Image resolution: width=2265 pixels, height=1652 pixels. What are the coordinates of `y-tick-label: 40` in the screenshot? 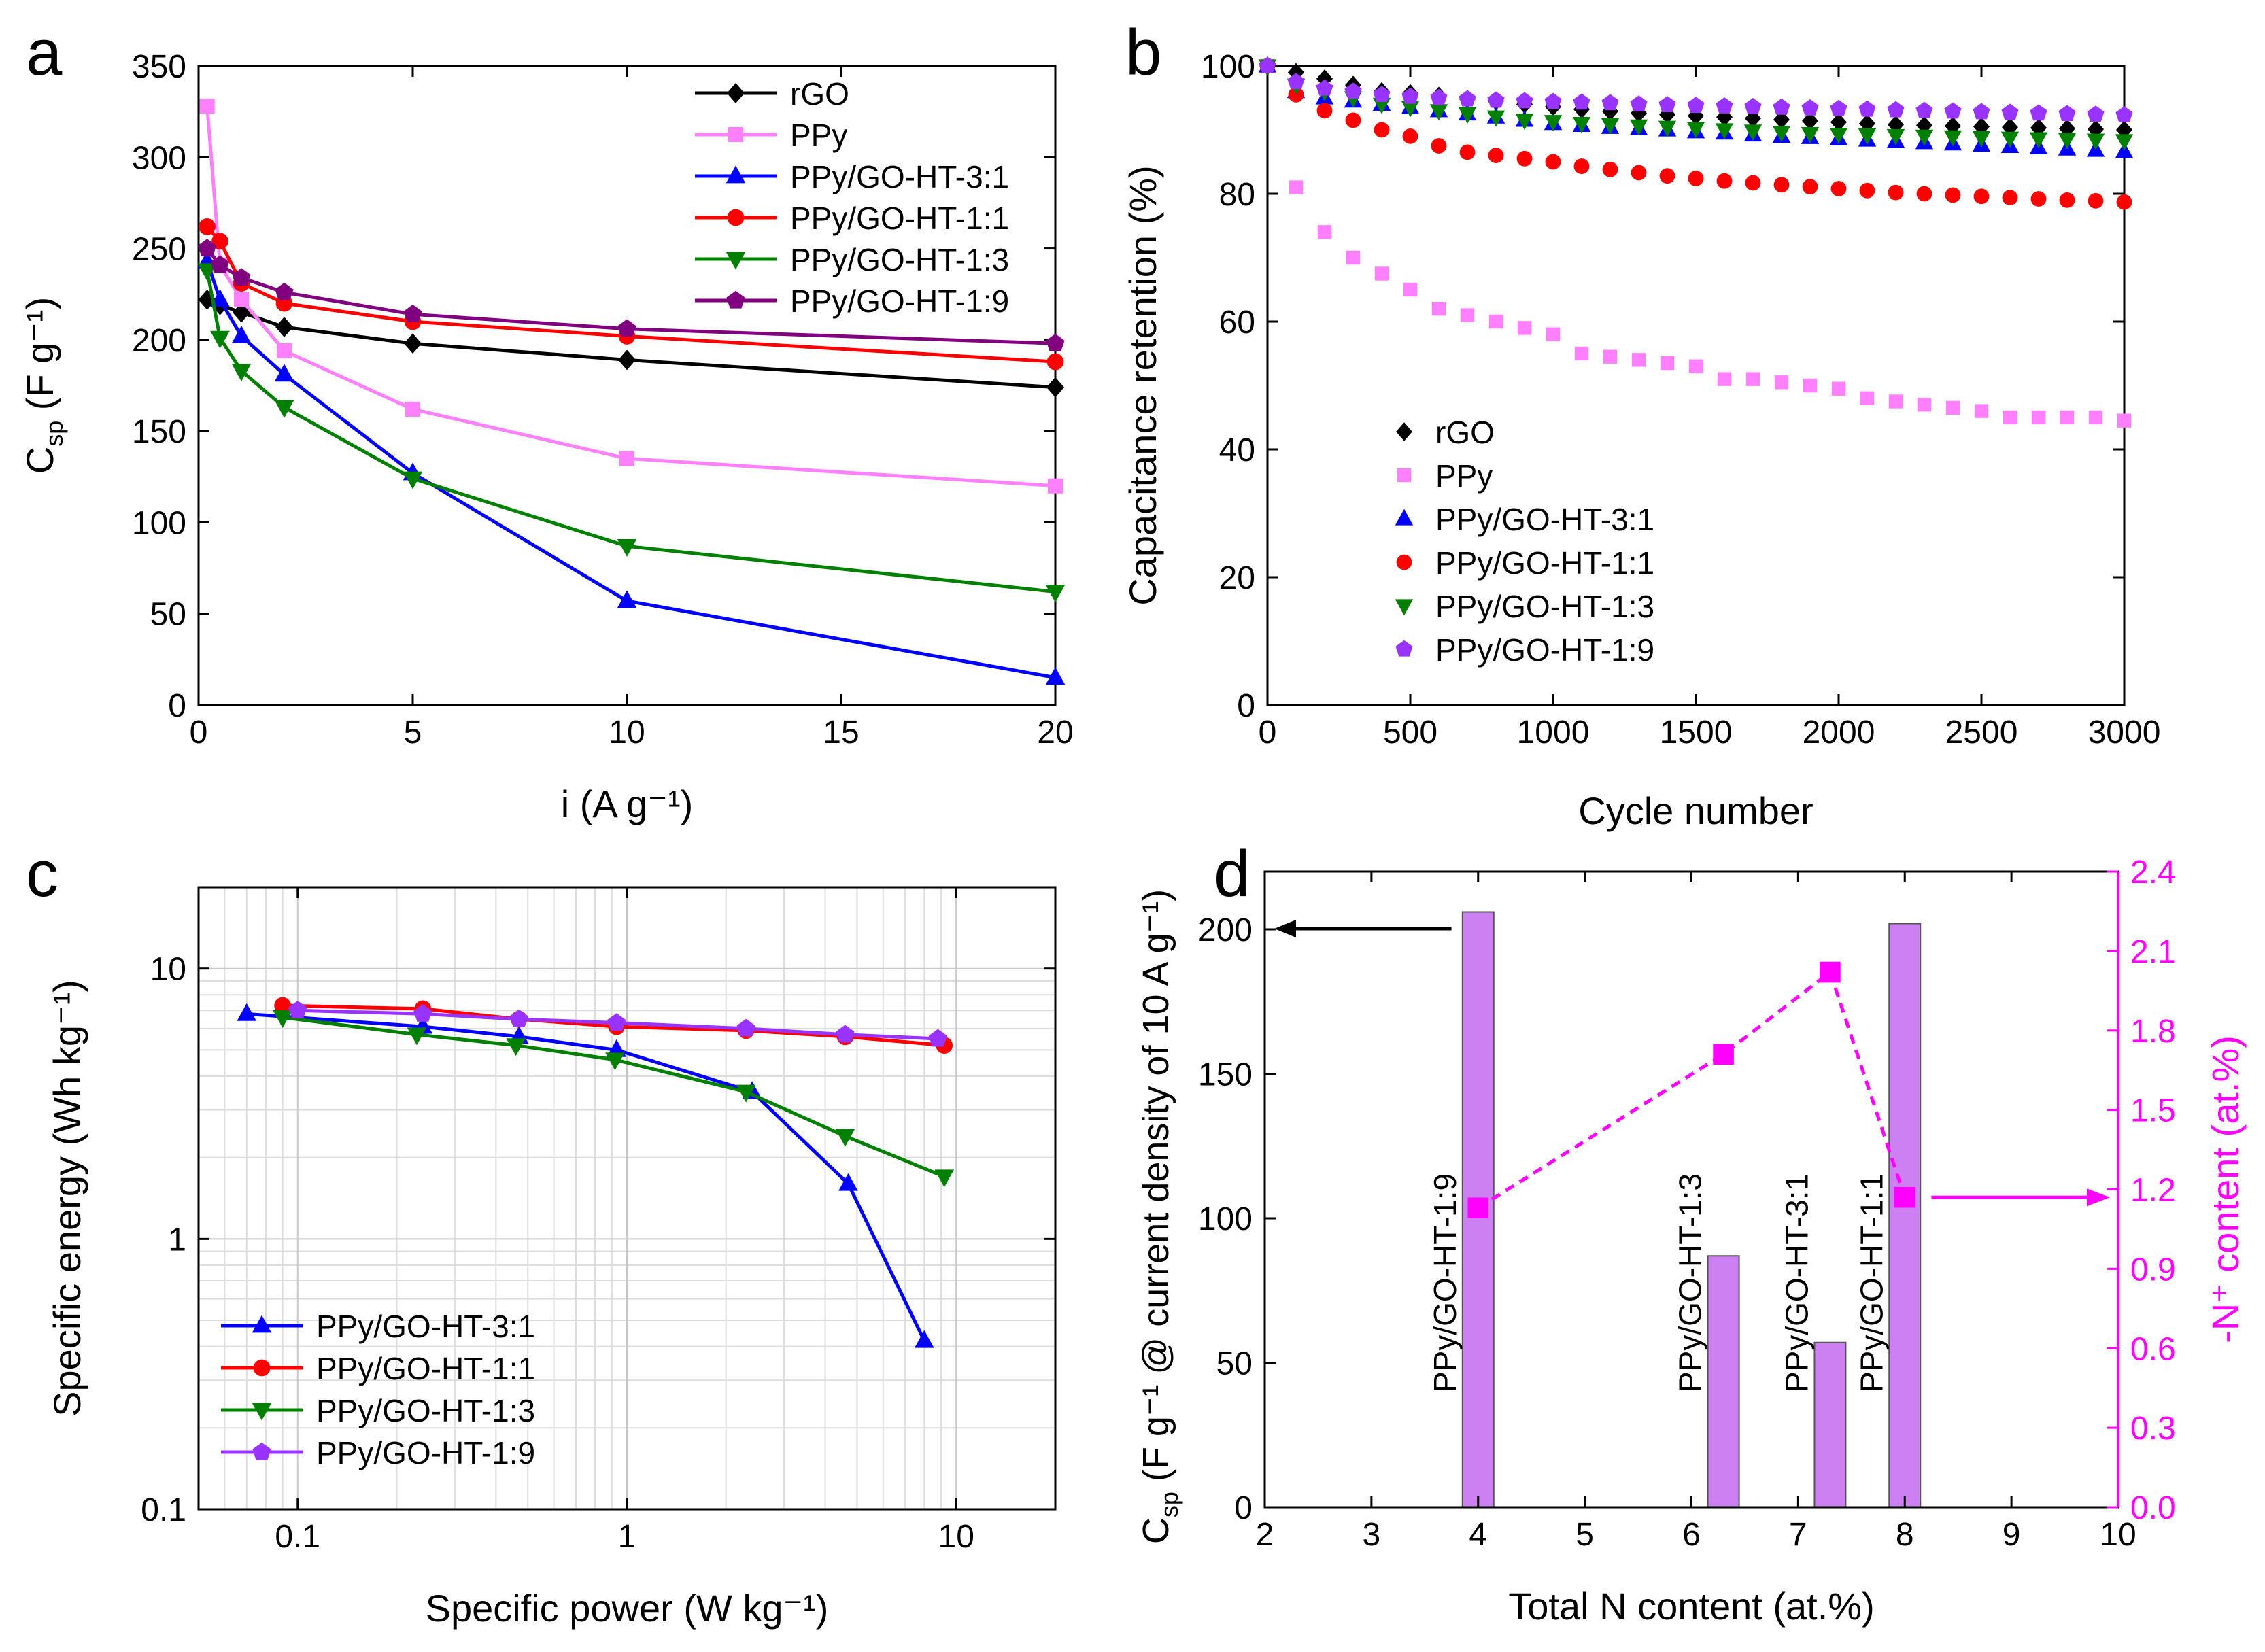 It's located at (1237, 450).